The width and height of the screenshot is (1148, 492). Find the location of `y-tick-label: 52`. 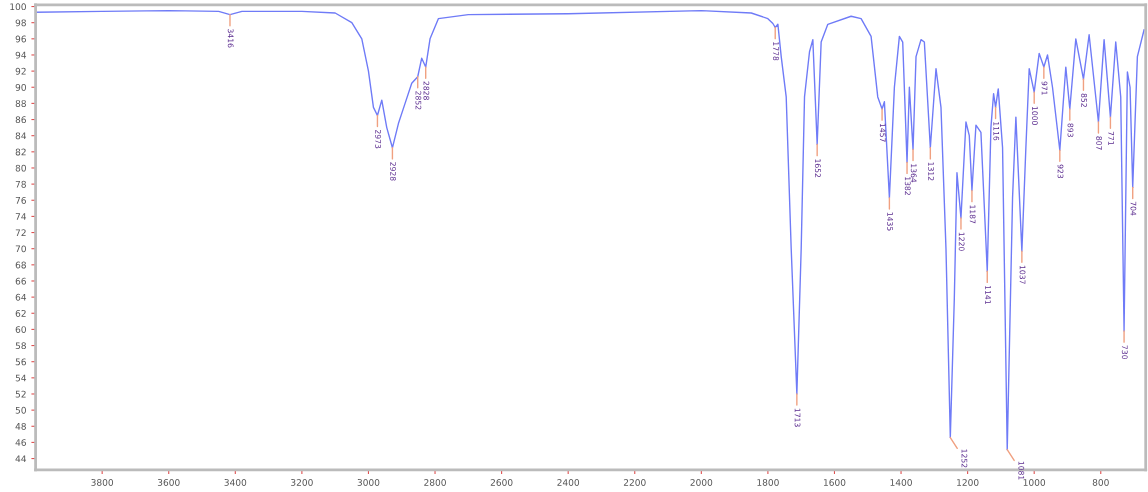

y-tick-label: 52 is located at coordinates (20, 394).